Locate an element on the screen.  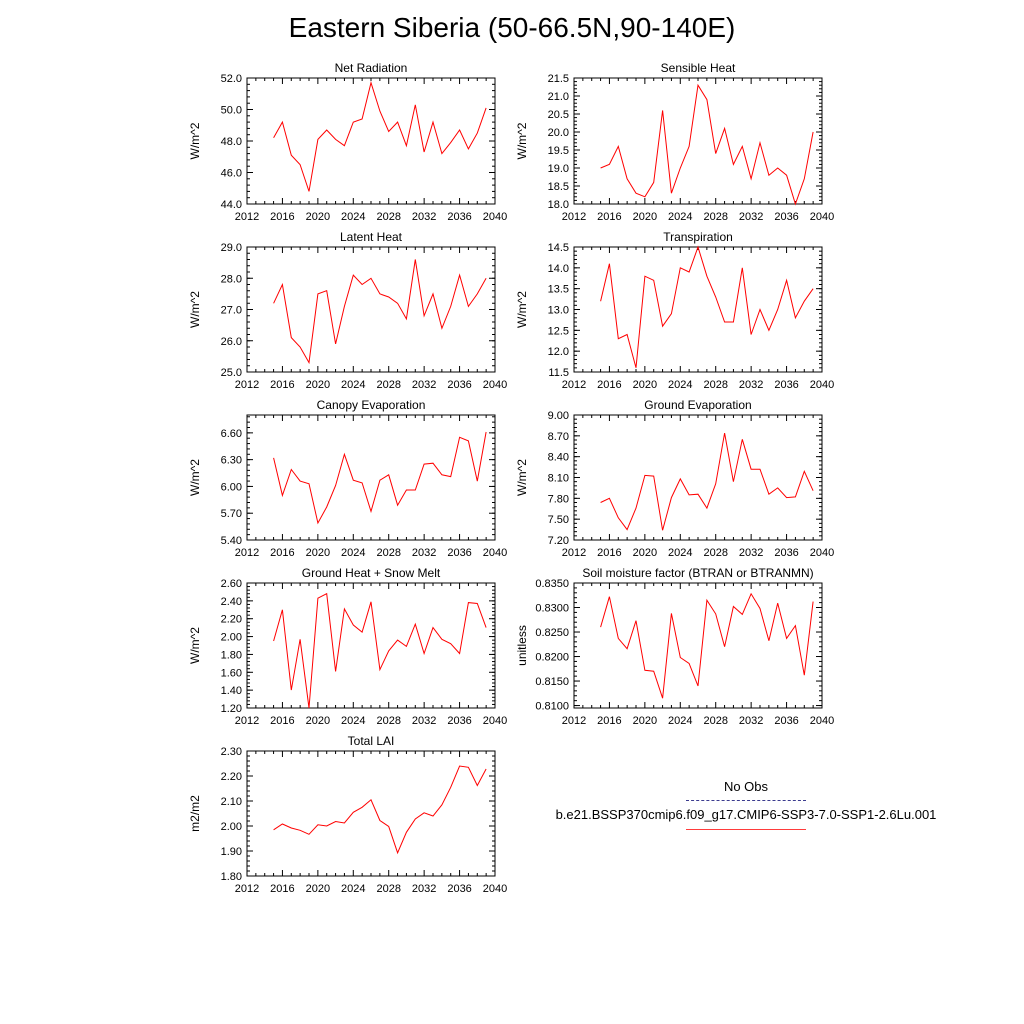
y-tick-label: 28.0 is located at coordinates (231, 279).